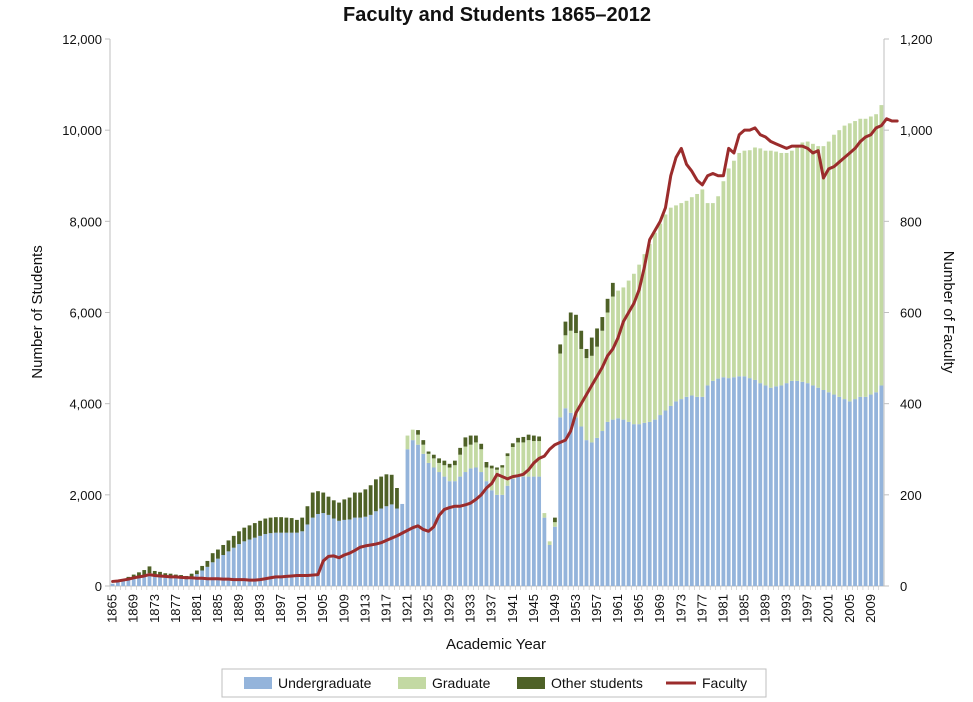 The height and width of the screenshot is (702, 973). I want to click on bar-undergraduate-1964, so click(634, 505).